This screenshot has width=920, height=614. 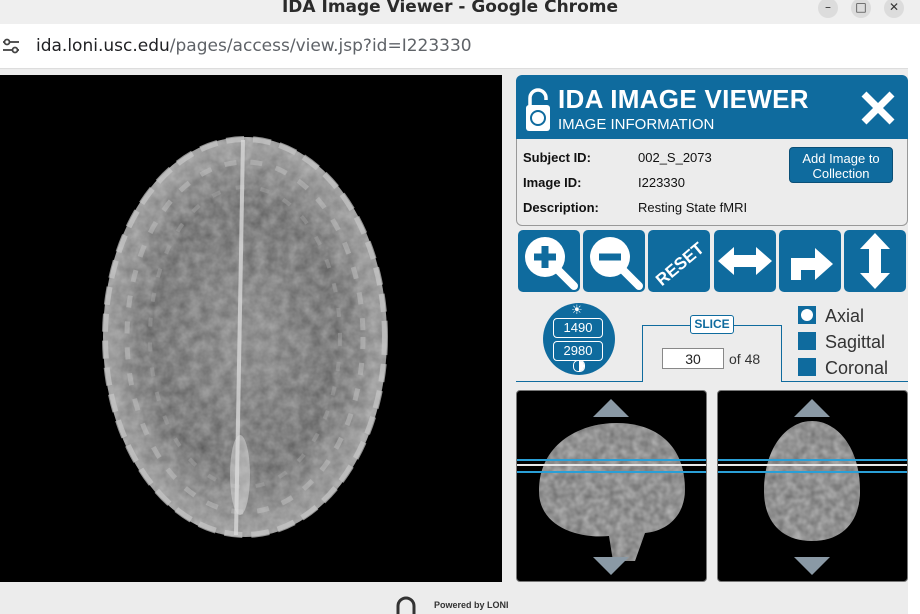 I want to click on horizontal-arrows-icon, so click(x=745, y=261).